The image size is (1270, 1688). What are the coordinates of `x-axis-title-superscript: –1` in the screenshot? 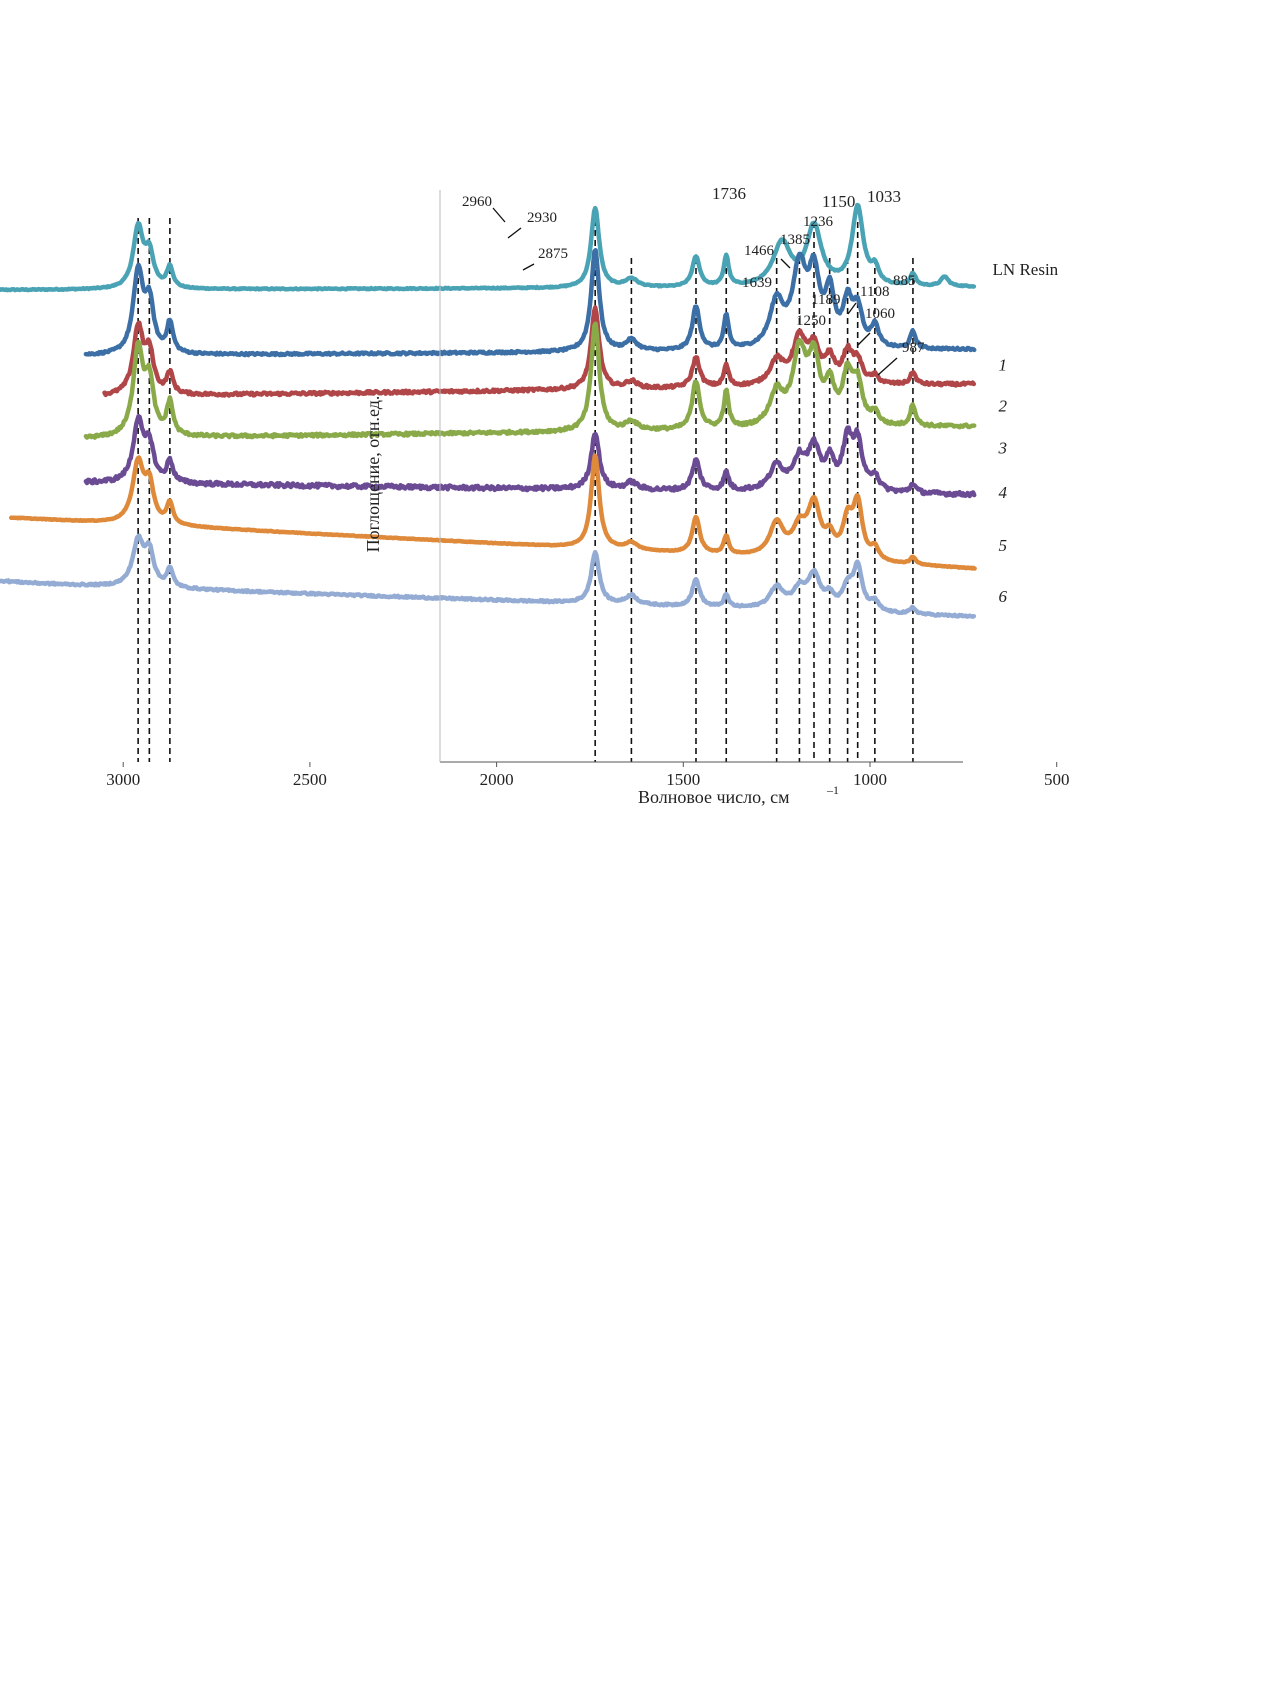 It's located at (832, 790).